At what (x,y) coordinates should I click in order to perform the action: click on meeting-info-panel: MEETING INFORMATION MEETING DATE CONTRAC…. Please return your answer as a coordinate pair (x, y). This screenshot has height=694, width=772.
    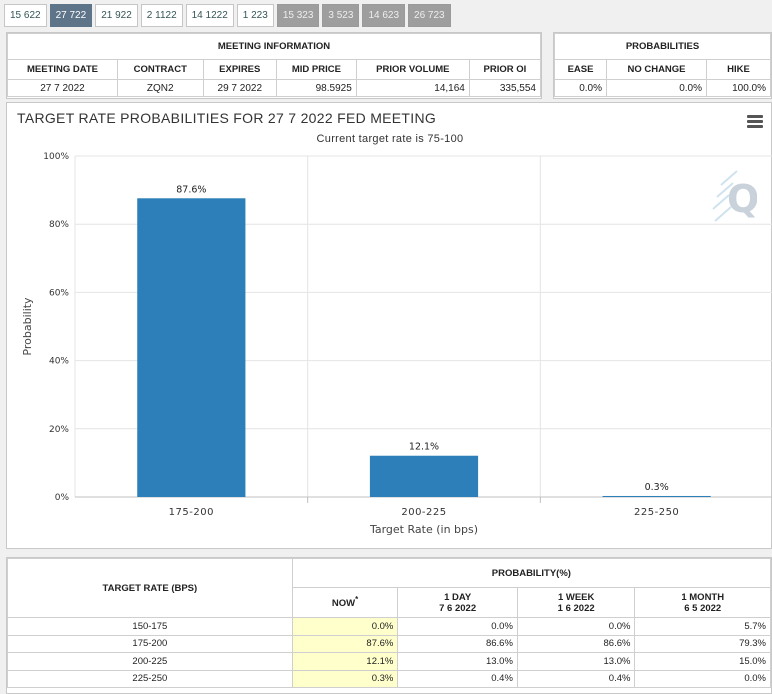
    Looking at the image, I should click on (274, 65).